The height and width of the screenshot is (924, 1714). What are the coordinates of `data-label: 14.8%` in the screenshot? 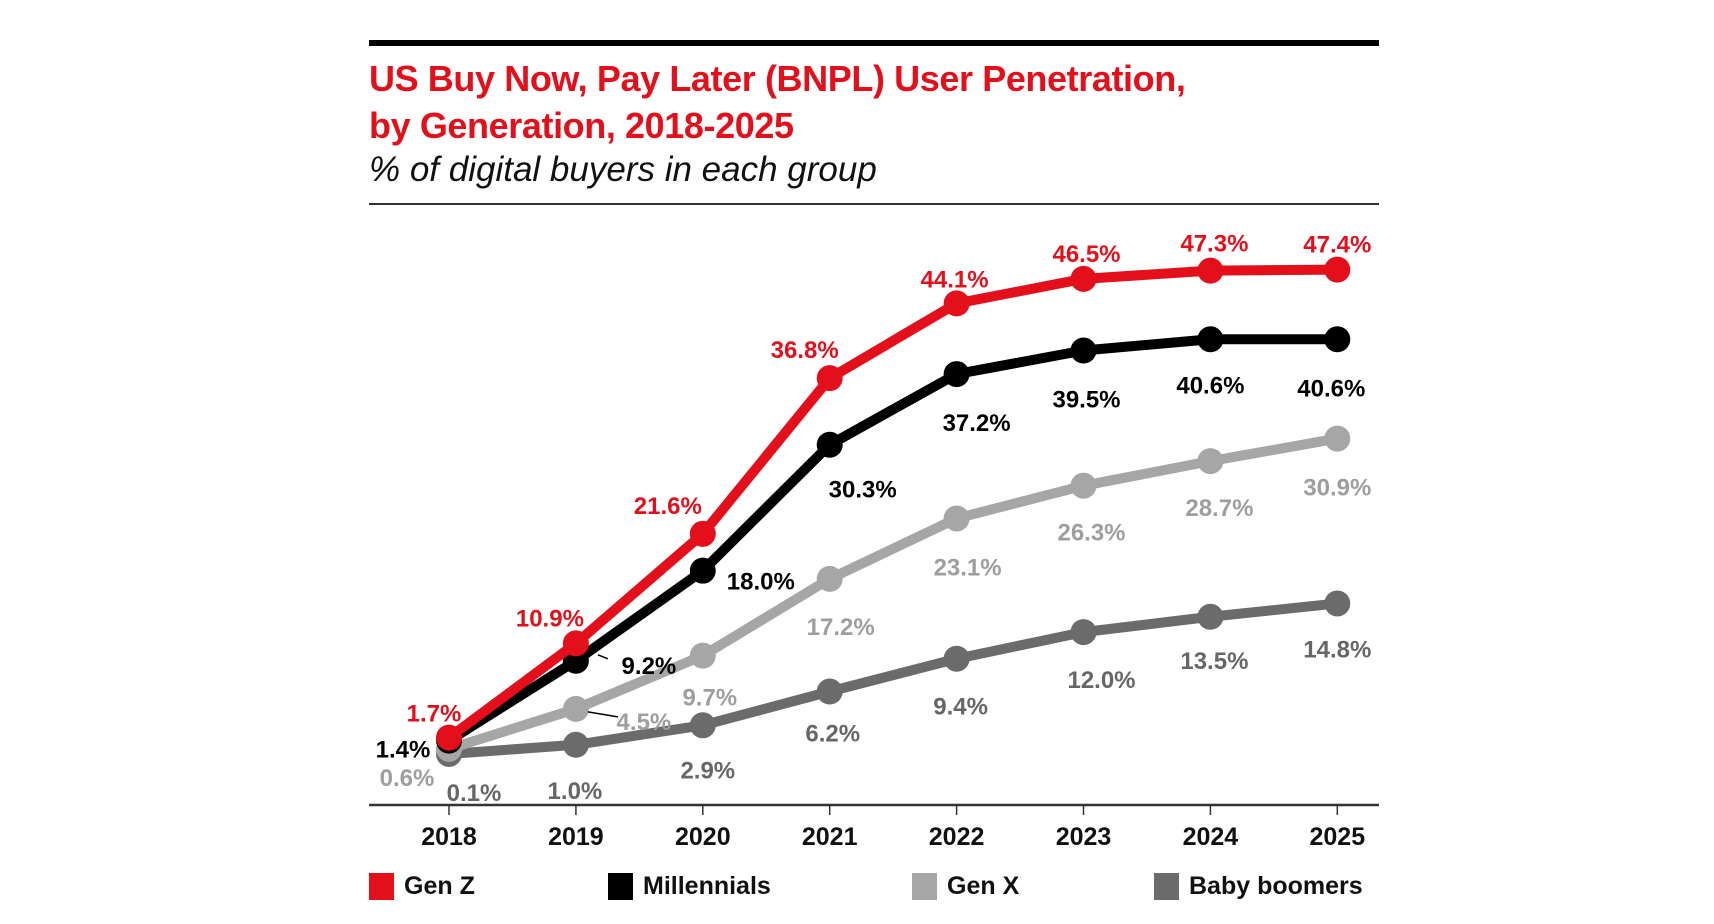 It's located at (1337, 649).